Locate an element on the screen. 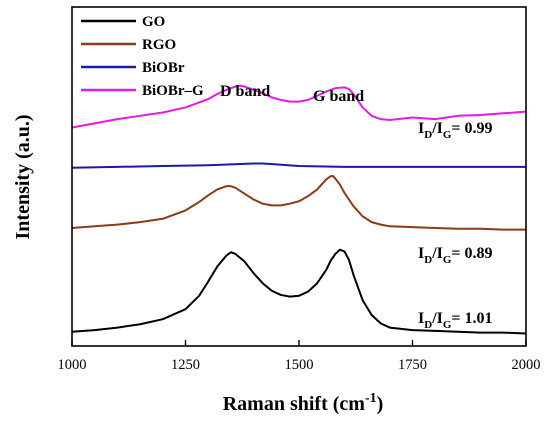  x-tick-label: 1250 is located at coordinates (185, 365).